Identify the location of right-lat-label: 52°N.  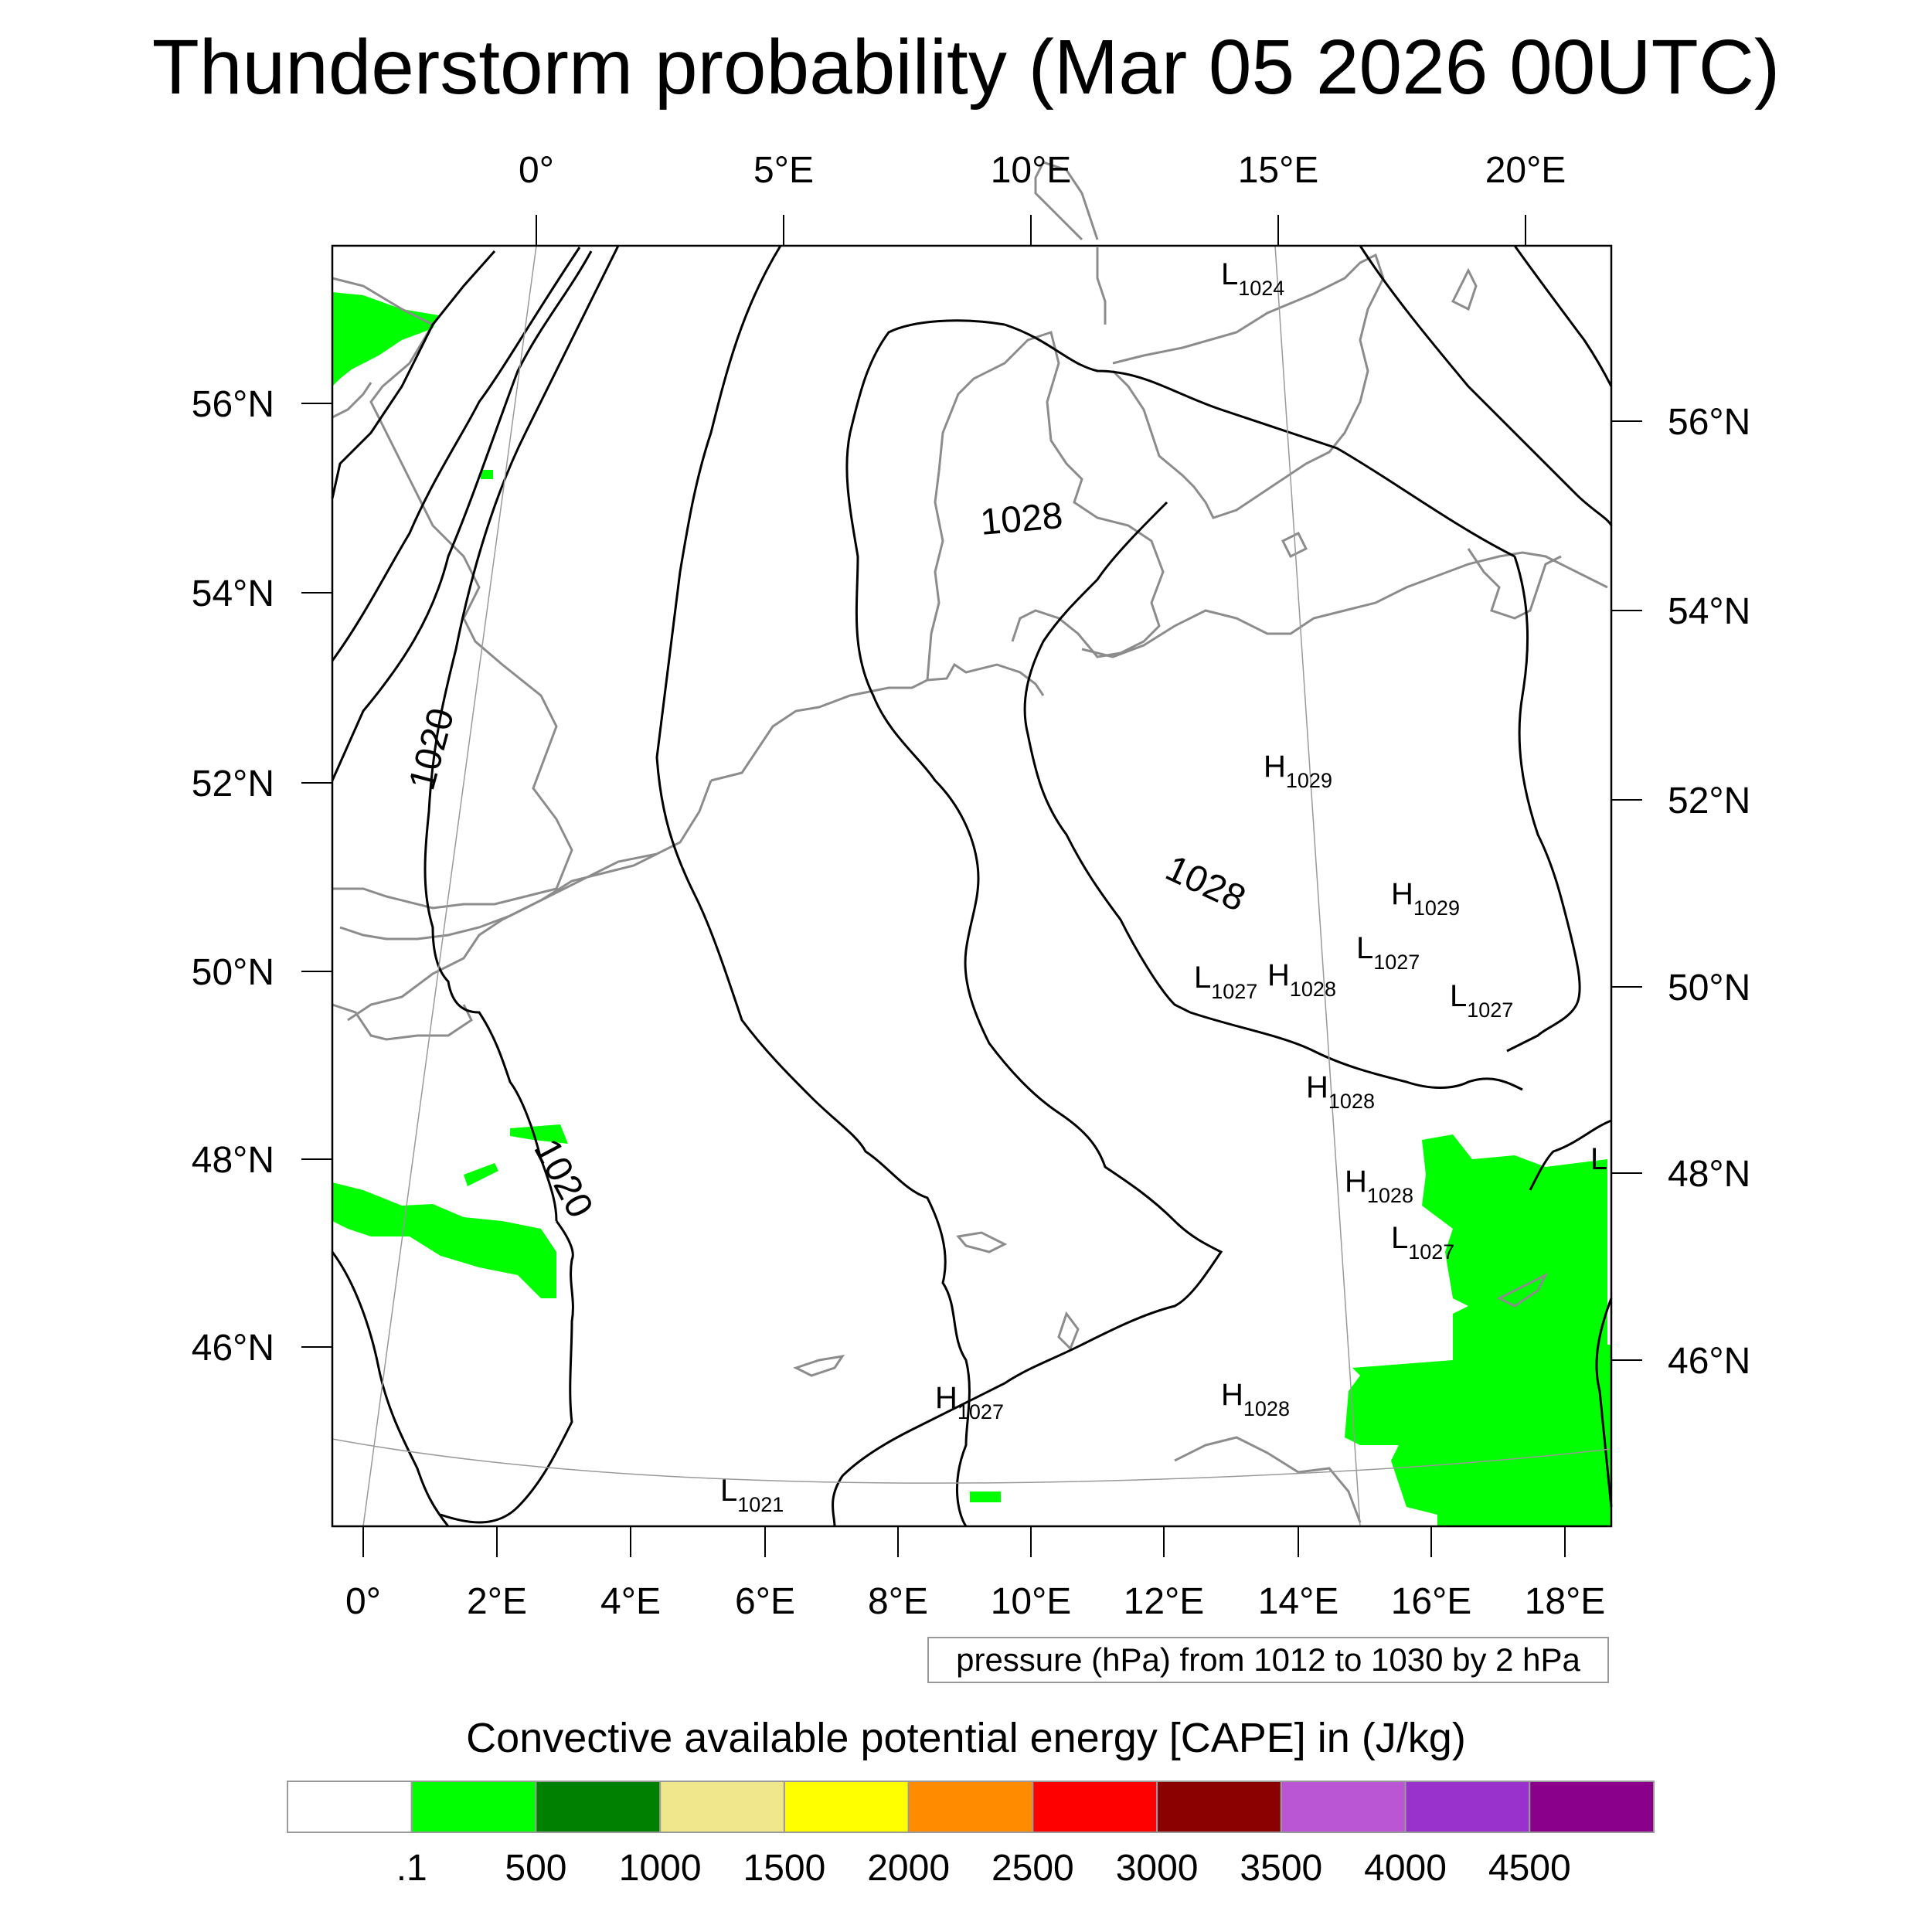
(1709, 801).